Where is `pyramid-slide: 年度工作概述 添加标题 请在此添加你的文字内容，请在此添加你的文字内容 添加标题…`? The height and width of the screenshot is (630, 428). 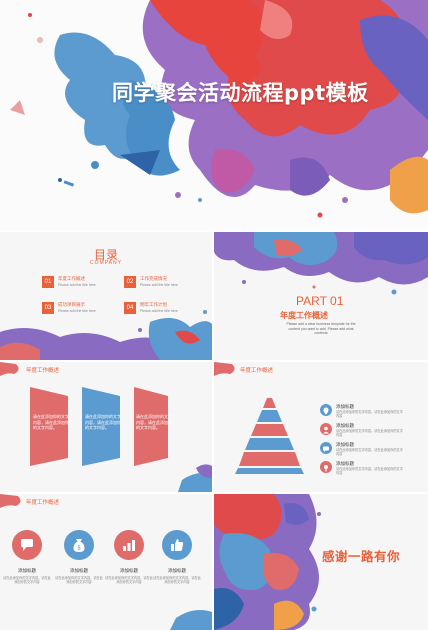 pyramid-slide: 年度工作概述 添加标题 请在此添加你的文字内容，请在此添加你的文字内容 添加标题… is located at coordinates (321, 427).